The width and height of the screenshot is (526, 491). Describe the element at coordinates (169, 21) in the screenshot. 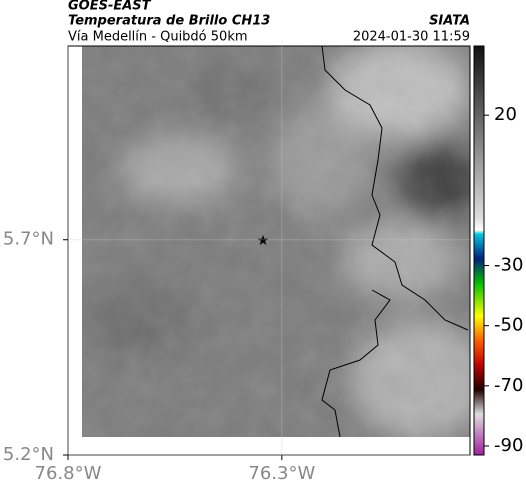

I see `subtitle: Temperatura de Brillo CH13` at that location.